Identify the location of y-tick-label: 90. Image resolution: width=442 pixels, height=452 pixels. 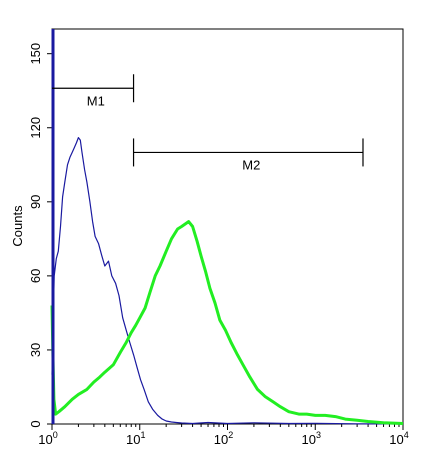
(35, 202).